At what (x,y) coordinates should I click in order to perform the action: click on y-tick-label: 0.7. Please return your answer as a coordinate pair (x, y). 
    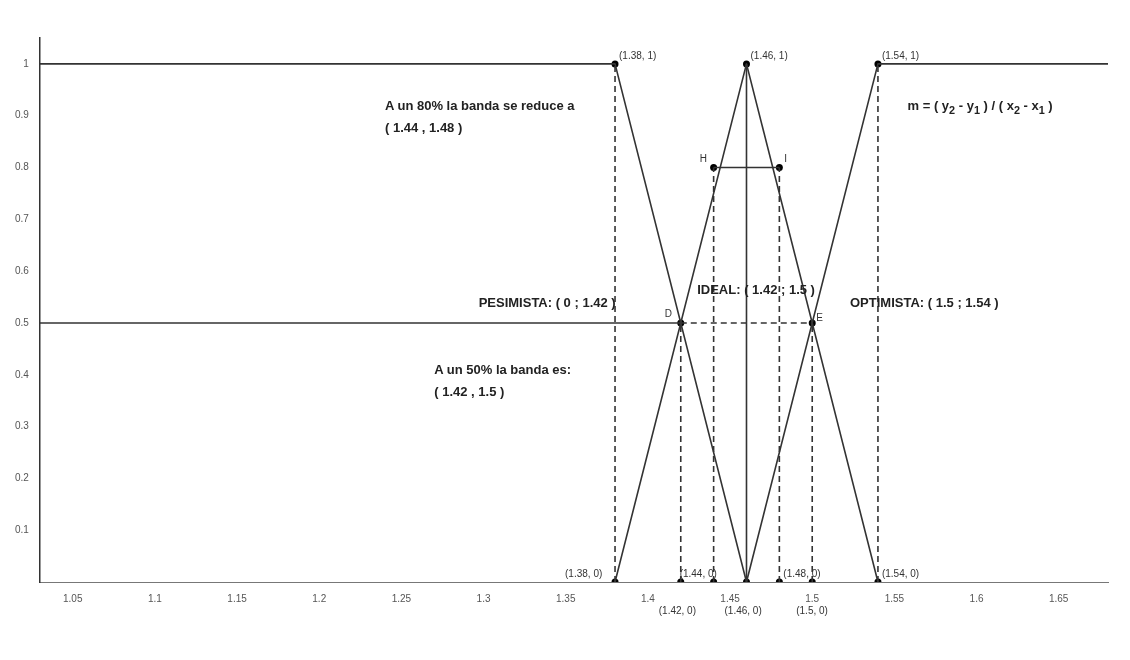
    Looking at the image, I should click on (22, 219).